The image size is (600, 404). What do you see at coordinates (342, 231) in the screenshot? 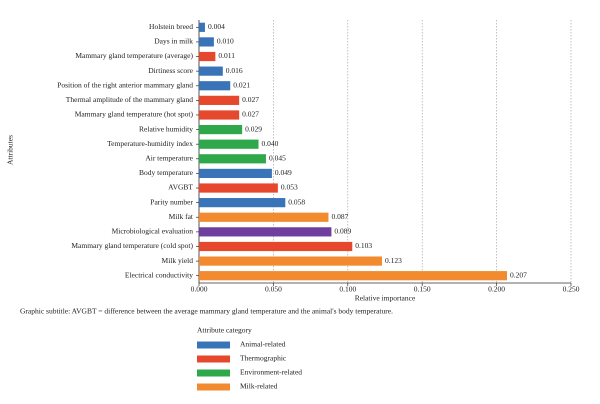
I see `value-label: 0.089` at bounding box center [342, 231].